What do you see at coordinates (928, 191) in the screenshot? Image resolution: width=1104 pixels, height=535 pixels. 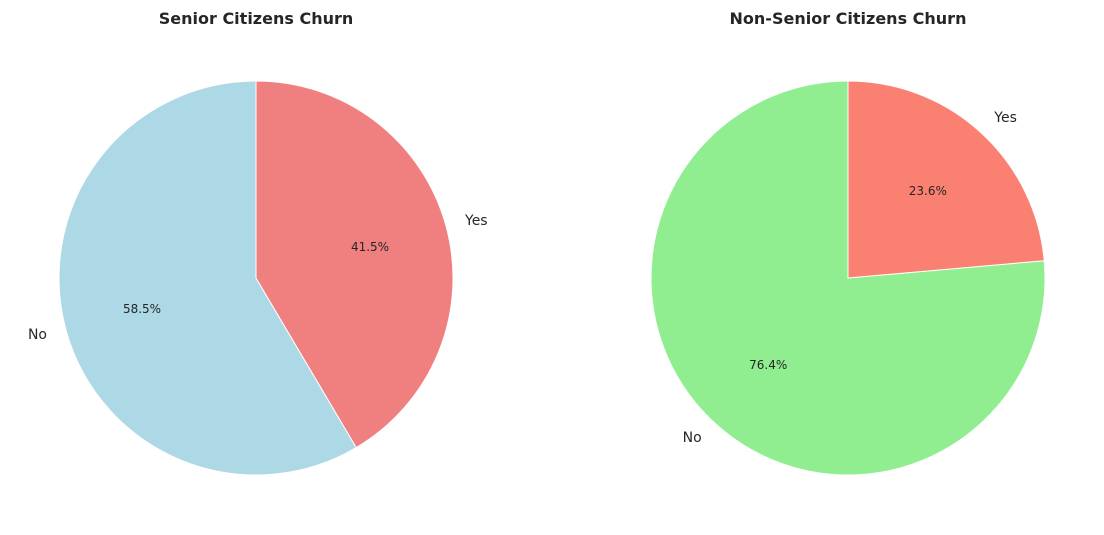 I see `slice-percentage-yes: 23.6%` at bounding box center [928, 191].